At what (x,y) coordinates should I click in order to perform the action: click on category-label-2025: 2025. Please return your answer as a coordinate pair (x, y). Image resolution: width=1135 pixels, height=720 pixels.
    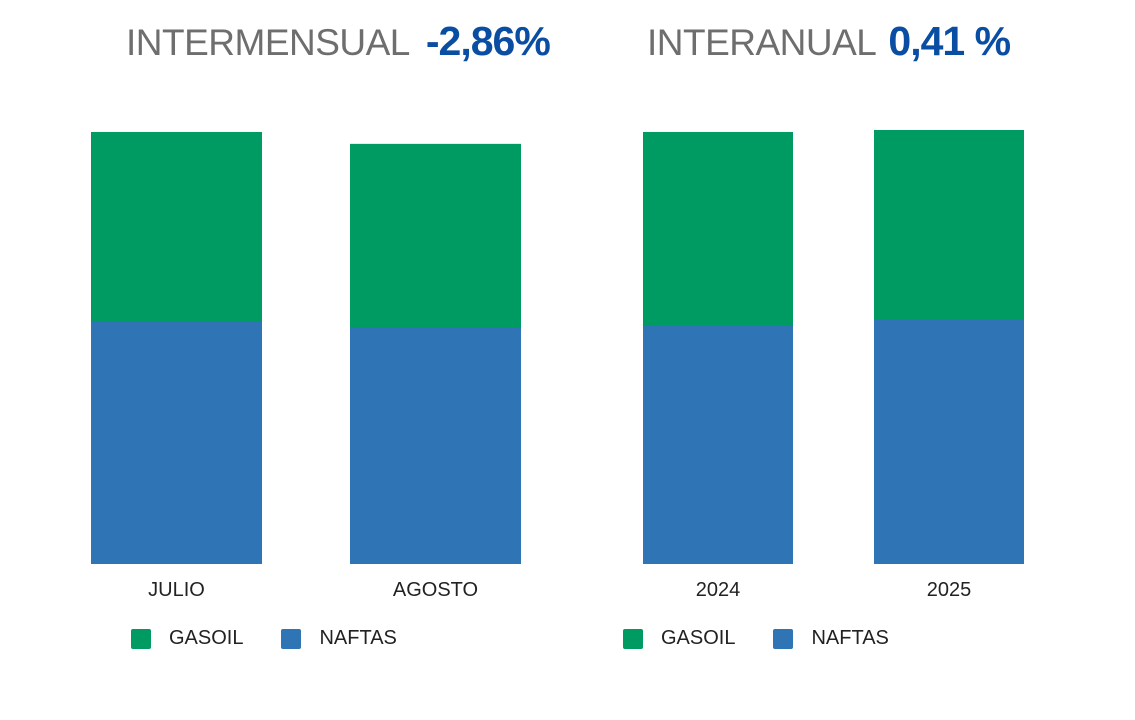
    Looking at the image, I should click on (949, 590).